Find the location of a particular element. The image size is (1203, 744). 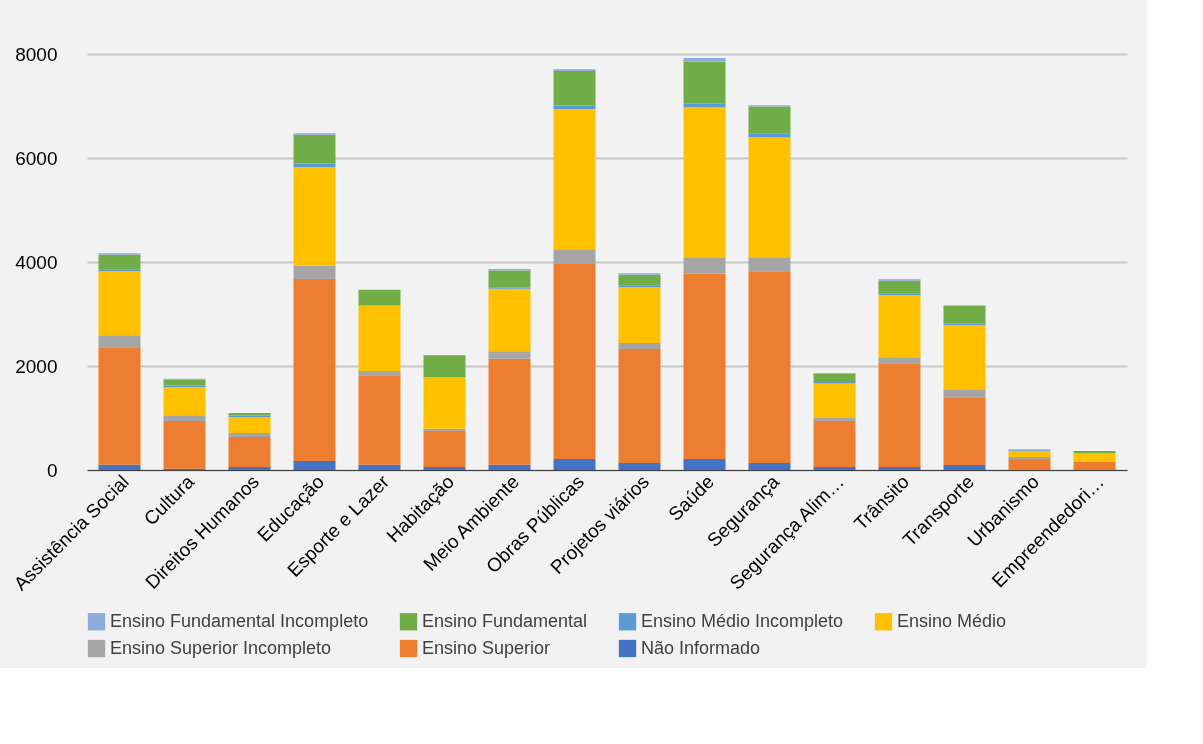

legend-label: Ensino Superior Incompleto is located at coordinates (221, 647).